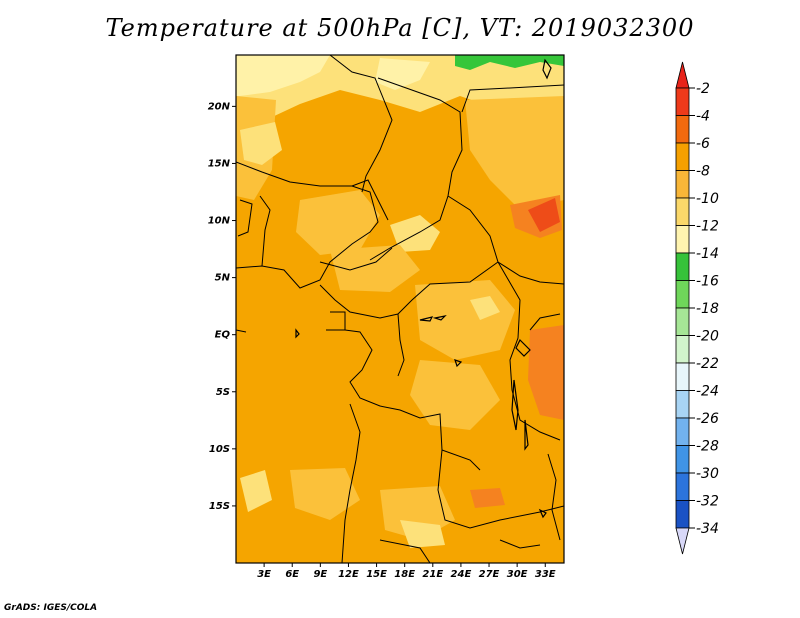  I want to click on field-pale-angola, so click(256, 491).